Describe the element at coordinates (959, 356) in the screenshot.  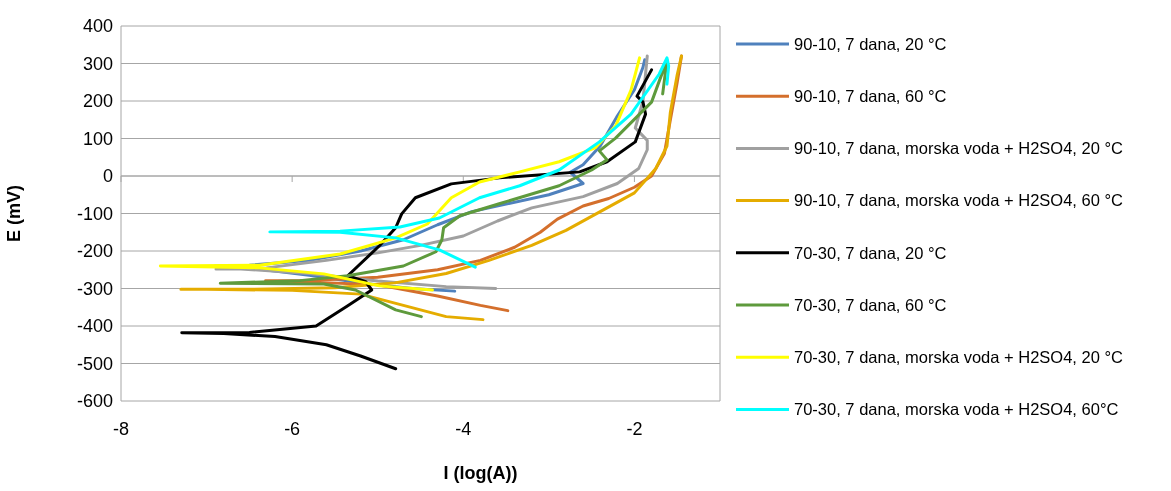
I see `legend-label: 70-30, 7 dana, morska voda + H2SO4, 20 °C` at that location.